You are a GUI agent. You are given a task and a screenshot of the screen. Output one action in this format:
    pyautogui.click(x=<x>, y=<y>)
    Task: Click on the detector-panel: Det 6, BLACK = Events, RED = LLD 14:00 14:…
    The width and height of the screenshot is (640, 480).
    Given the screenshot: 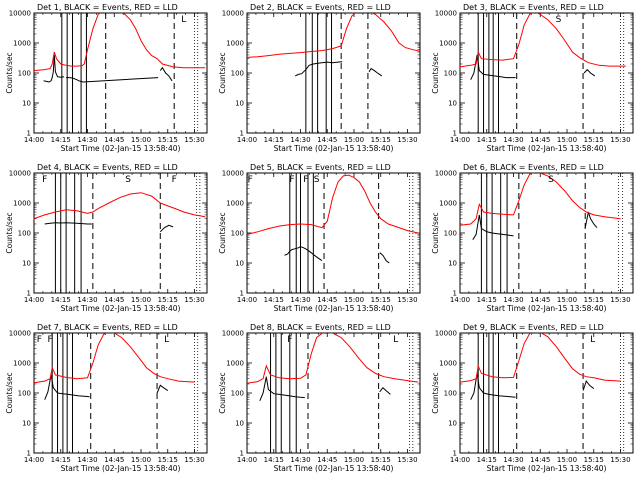 What is the action you would take?
    pyautogui.click(x=532, y=238)
    